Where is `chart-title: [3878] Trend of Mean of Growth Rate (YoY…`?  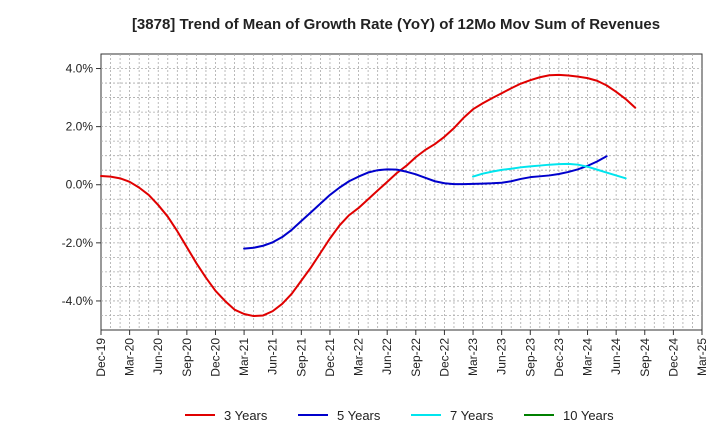 chart-title: [3878] Trend of Mean of Growth Rate (YoY… is located at coordinates (396, 24).